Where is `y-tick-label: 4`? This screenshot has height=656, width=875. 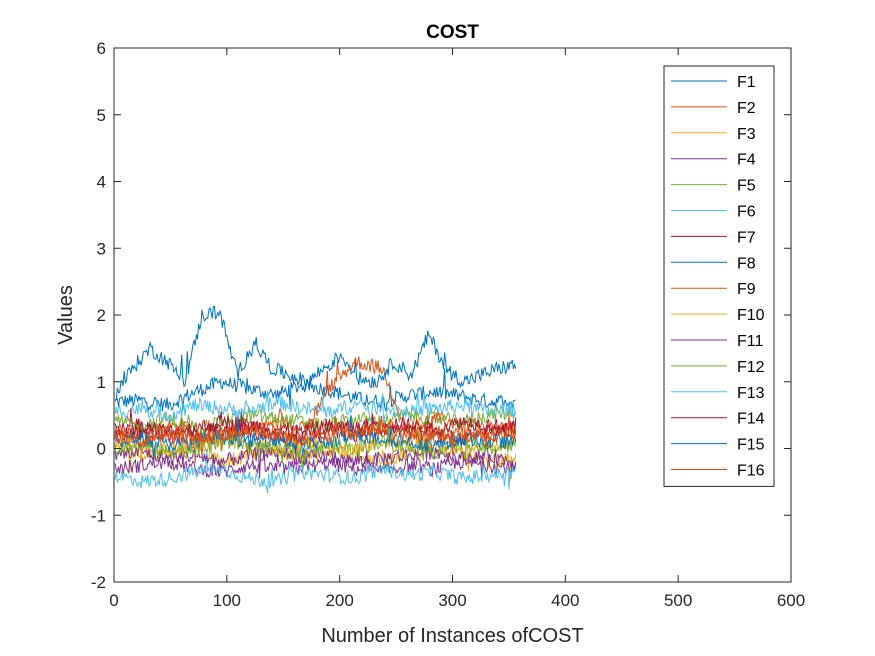
y-tick-label: 4 is located at coordinates (101, 182).